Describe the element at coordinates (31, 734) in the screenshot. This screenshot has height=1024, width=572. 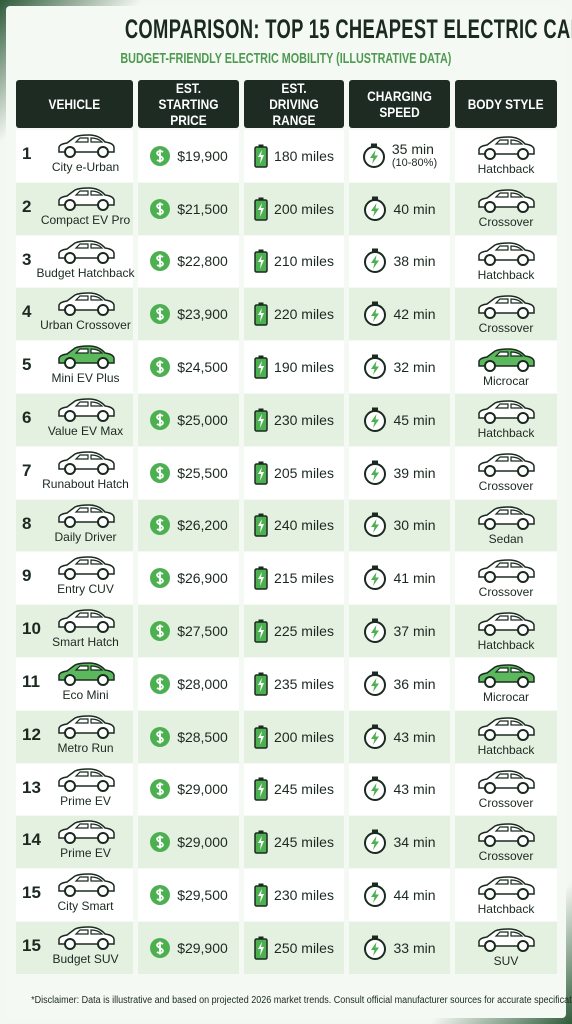
I see `rank: 12` at that location.